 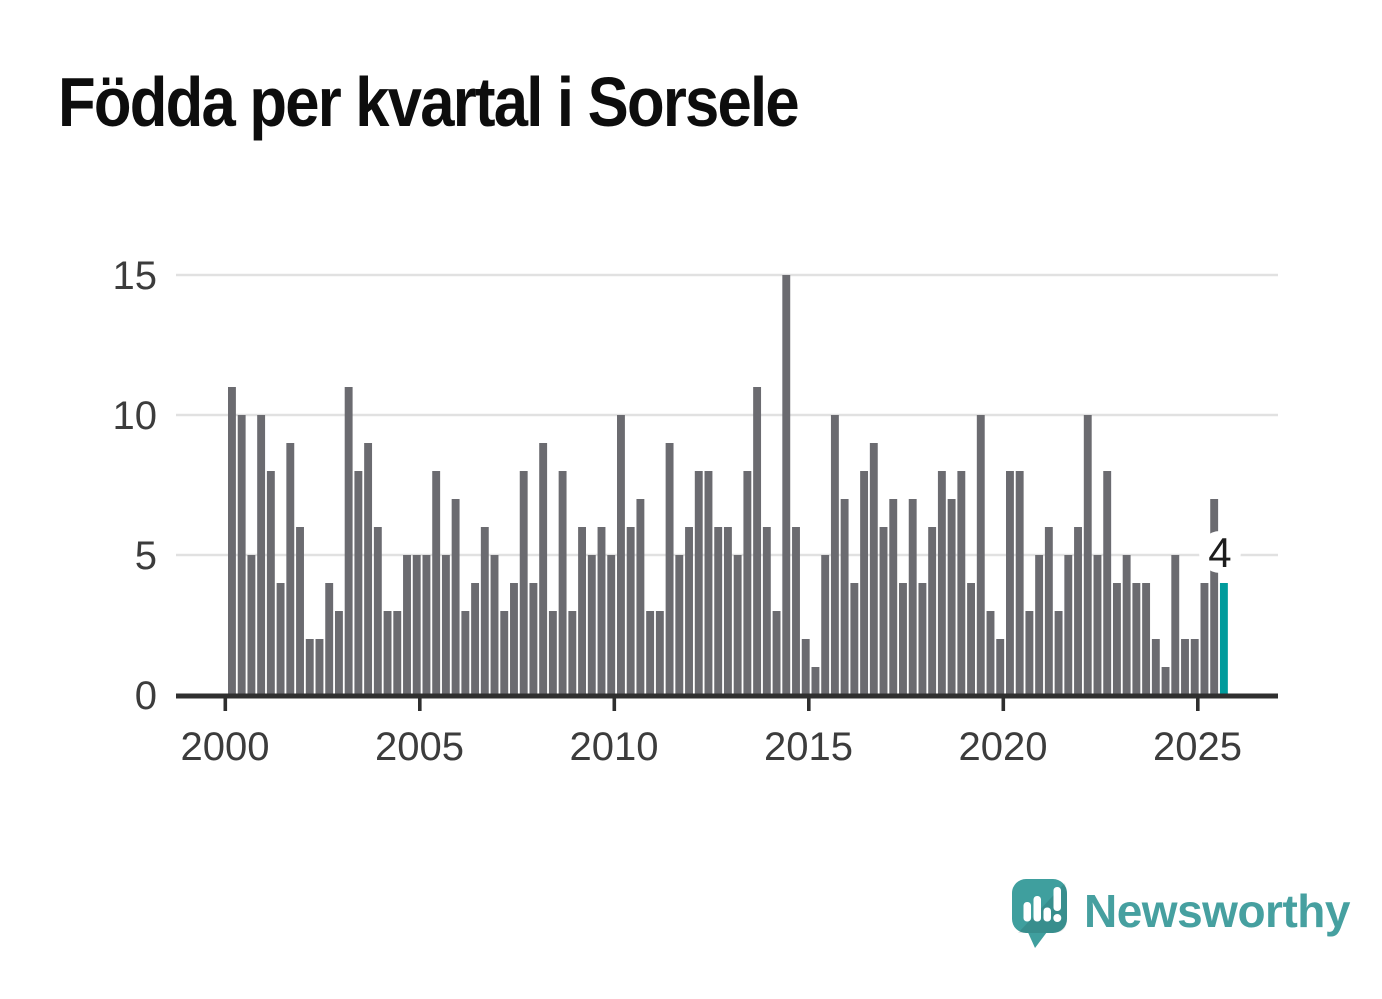 I want to click on y-tick-label: 0, so click(x=146, y=696).